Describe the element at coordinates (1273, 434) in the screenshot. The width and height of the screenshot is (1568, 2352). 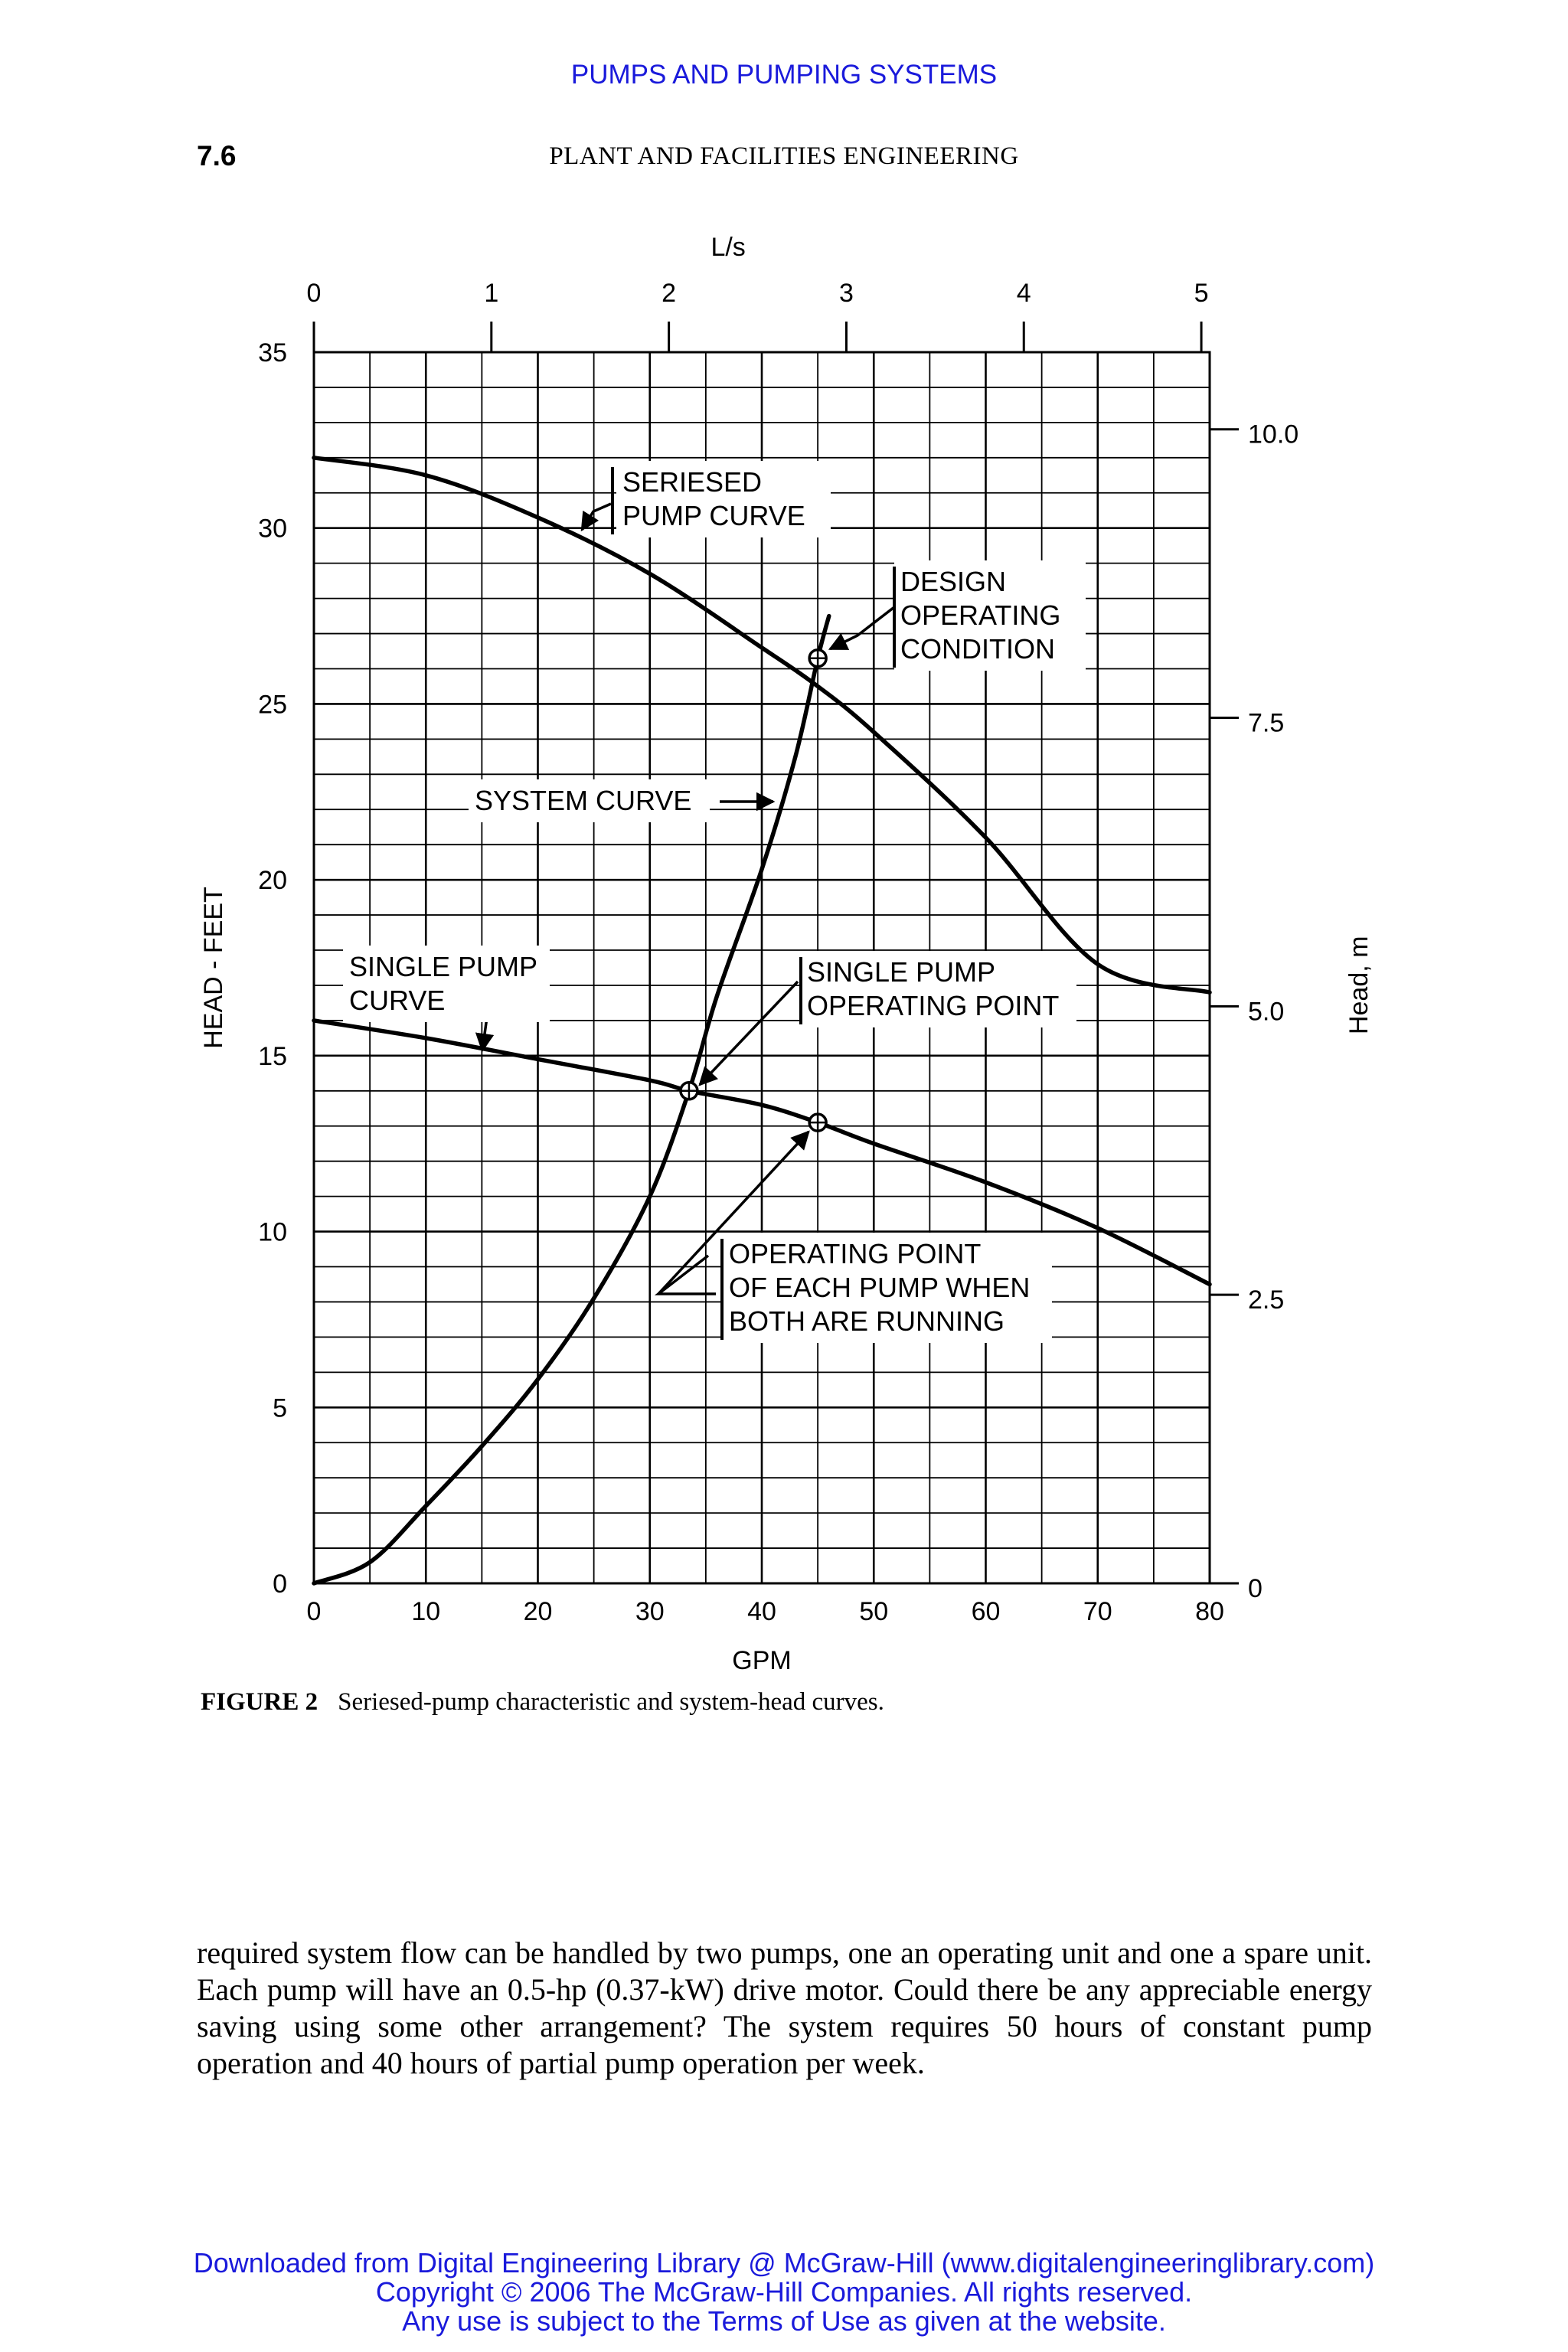
I see `y2-tick-label: 10.0` at that location.